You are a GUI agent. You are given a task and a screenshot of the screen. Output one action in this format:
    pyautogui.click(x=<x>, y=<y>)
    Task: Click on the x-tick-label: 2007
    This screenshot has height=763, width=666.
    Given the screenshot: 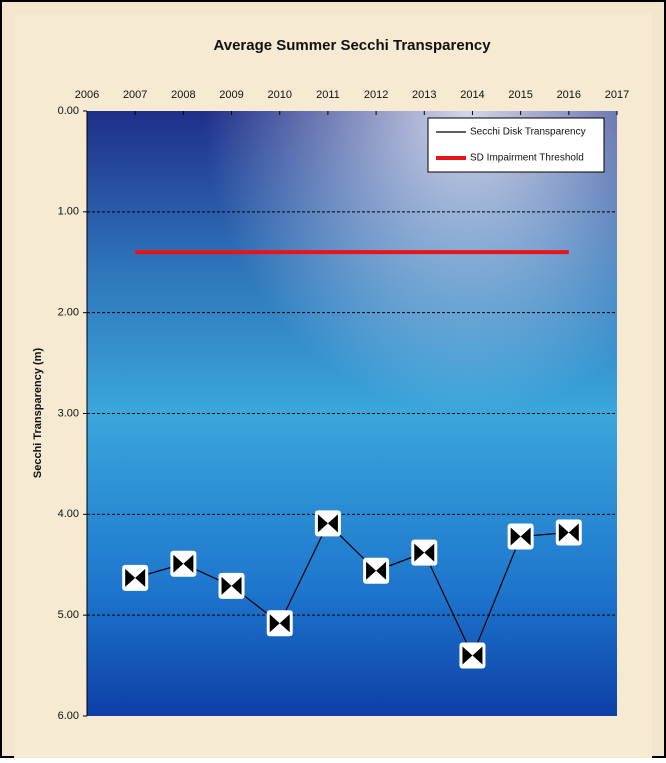 What is the action you would take?
    pyautogui.click(x=135, y=95)
    